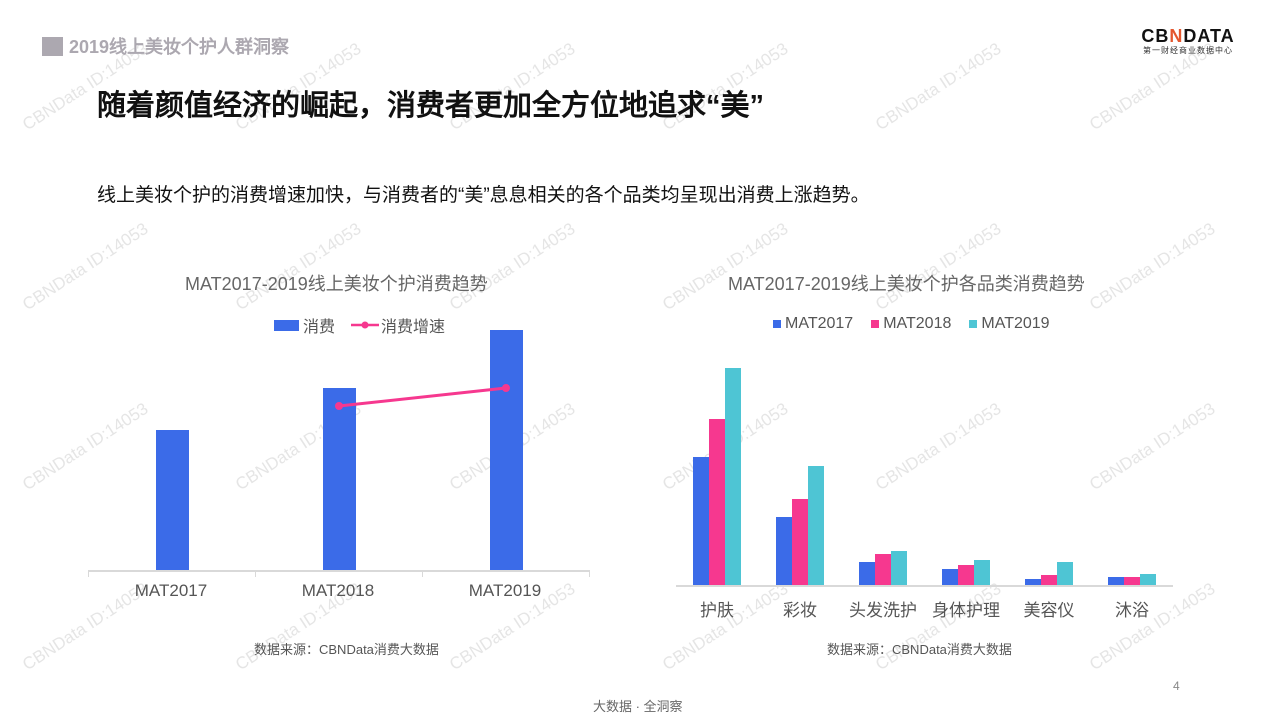 The image size is (1279, 719). What do you see at coordinates (286, 325) in the screenshot?
I see `legend-bar-swatch-icon` at bounding box center [286, 325].